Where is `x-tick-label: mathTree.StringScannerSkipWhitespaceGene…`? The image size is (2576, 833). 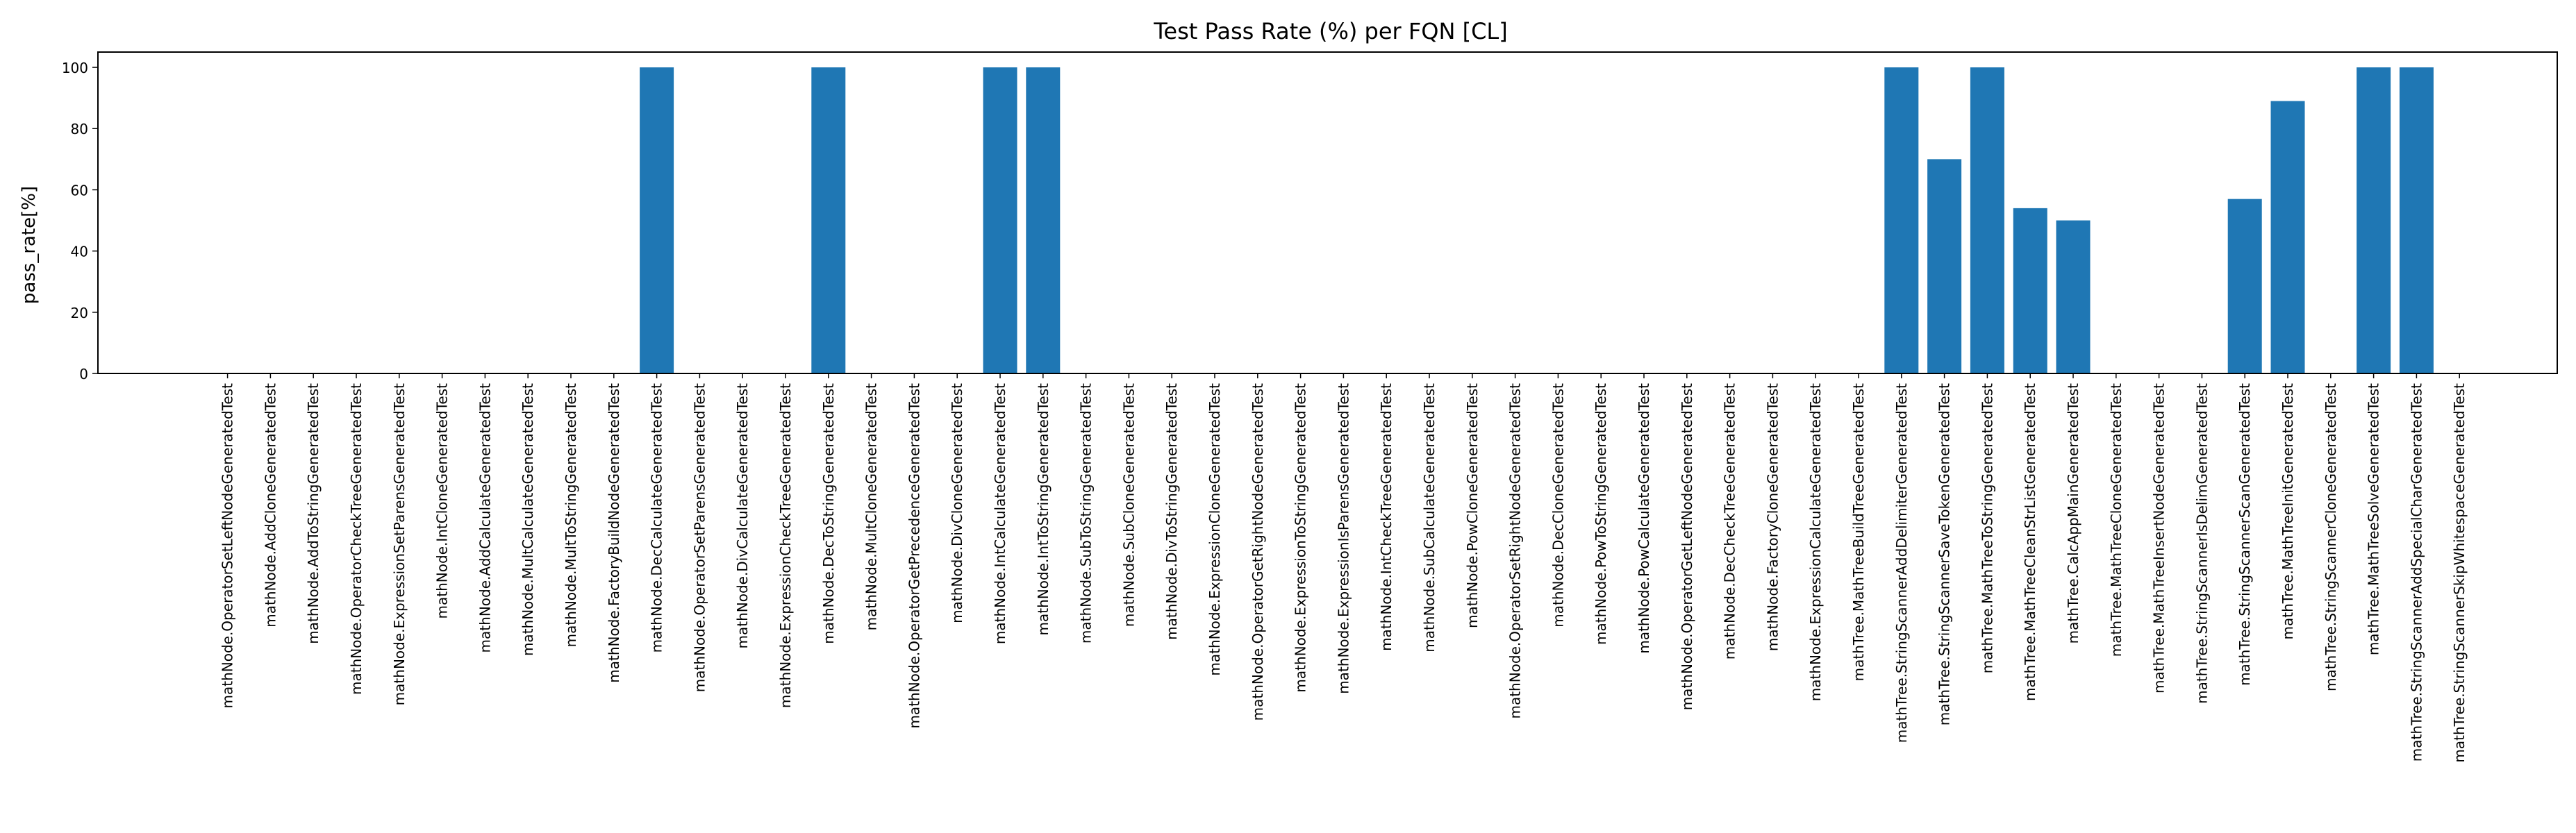 x-tick-label: mathTree.StringScannerSkipWhitespaceGene… is located at coordinates (2459, 573).